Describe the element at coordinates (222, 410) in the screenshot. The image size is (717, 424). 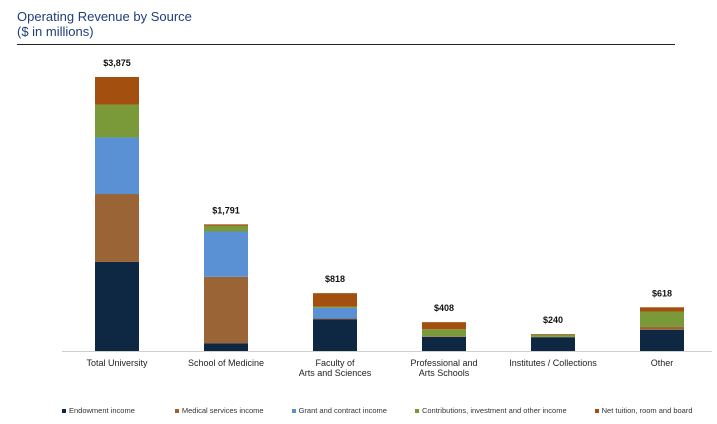
I see `legend-label: Medical services income` at that location.